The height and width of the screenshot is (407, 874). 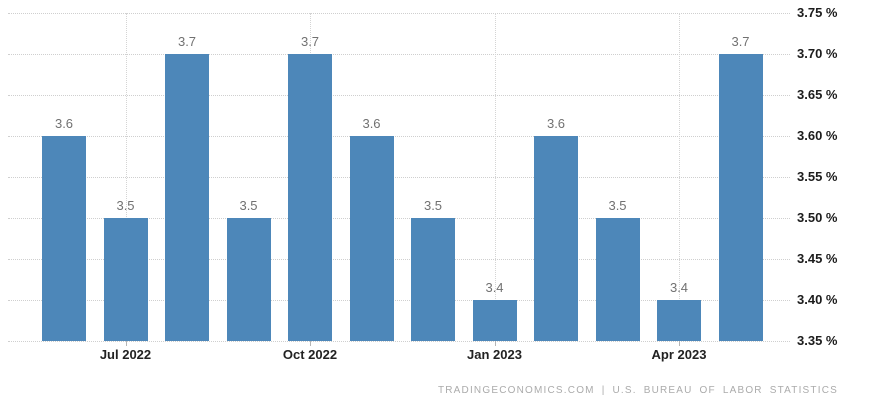 I want to click on bar-4: 3.5, so click(x=248, y=269).